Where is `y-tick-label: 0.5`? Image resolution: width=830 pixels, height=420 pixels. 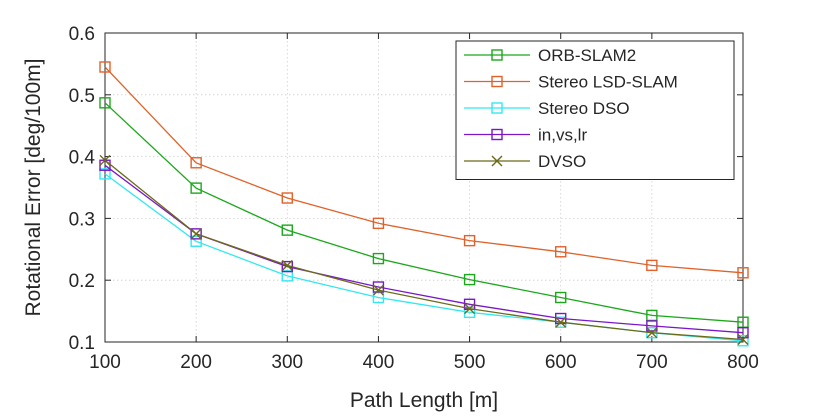
y-tick-label: 0.5 is located at coordinates (82, 96).